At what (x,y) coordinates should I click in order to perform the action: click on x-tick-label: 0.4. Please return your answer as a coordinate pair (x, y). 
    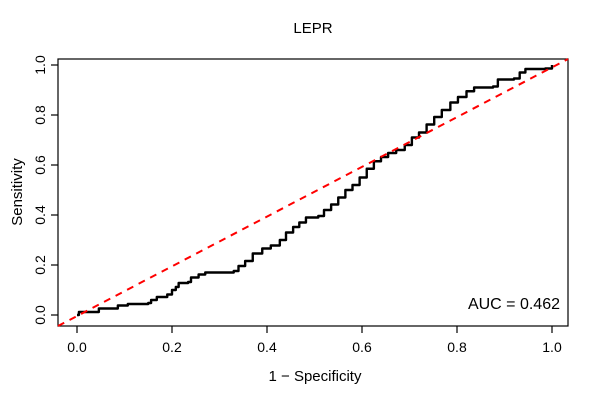
    Looking at the image, I should click on (267, 347).